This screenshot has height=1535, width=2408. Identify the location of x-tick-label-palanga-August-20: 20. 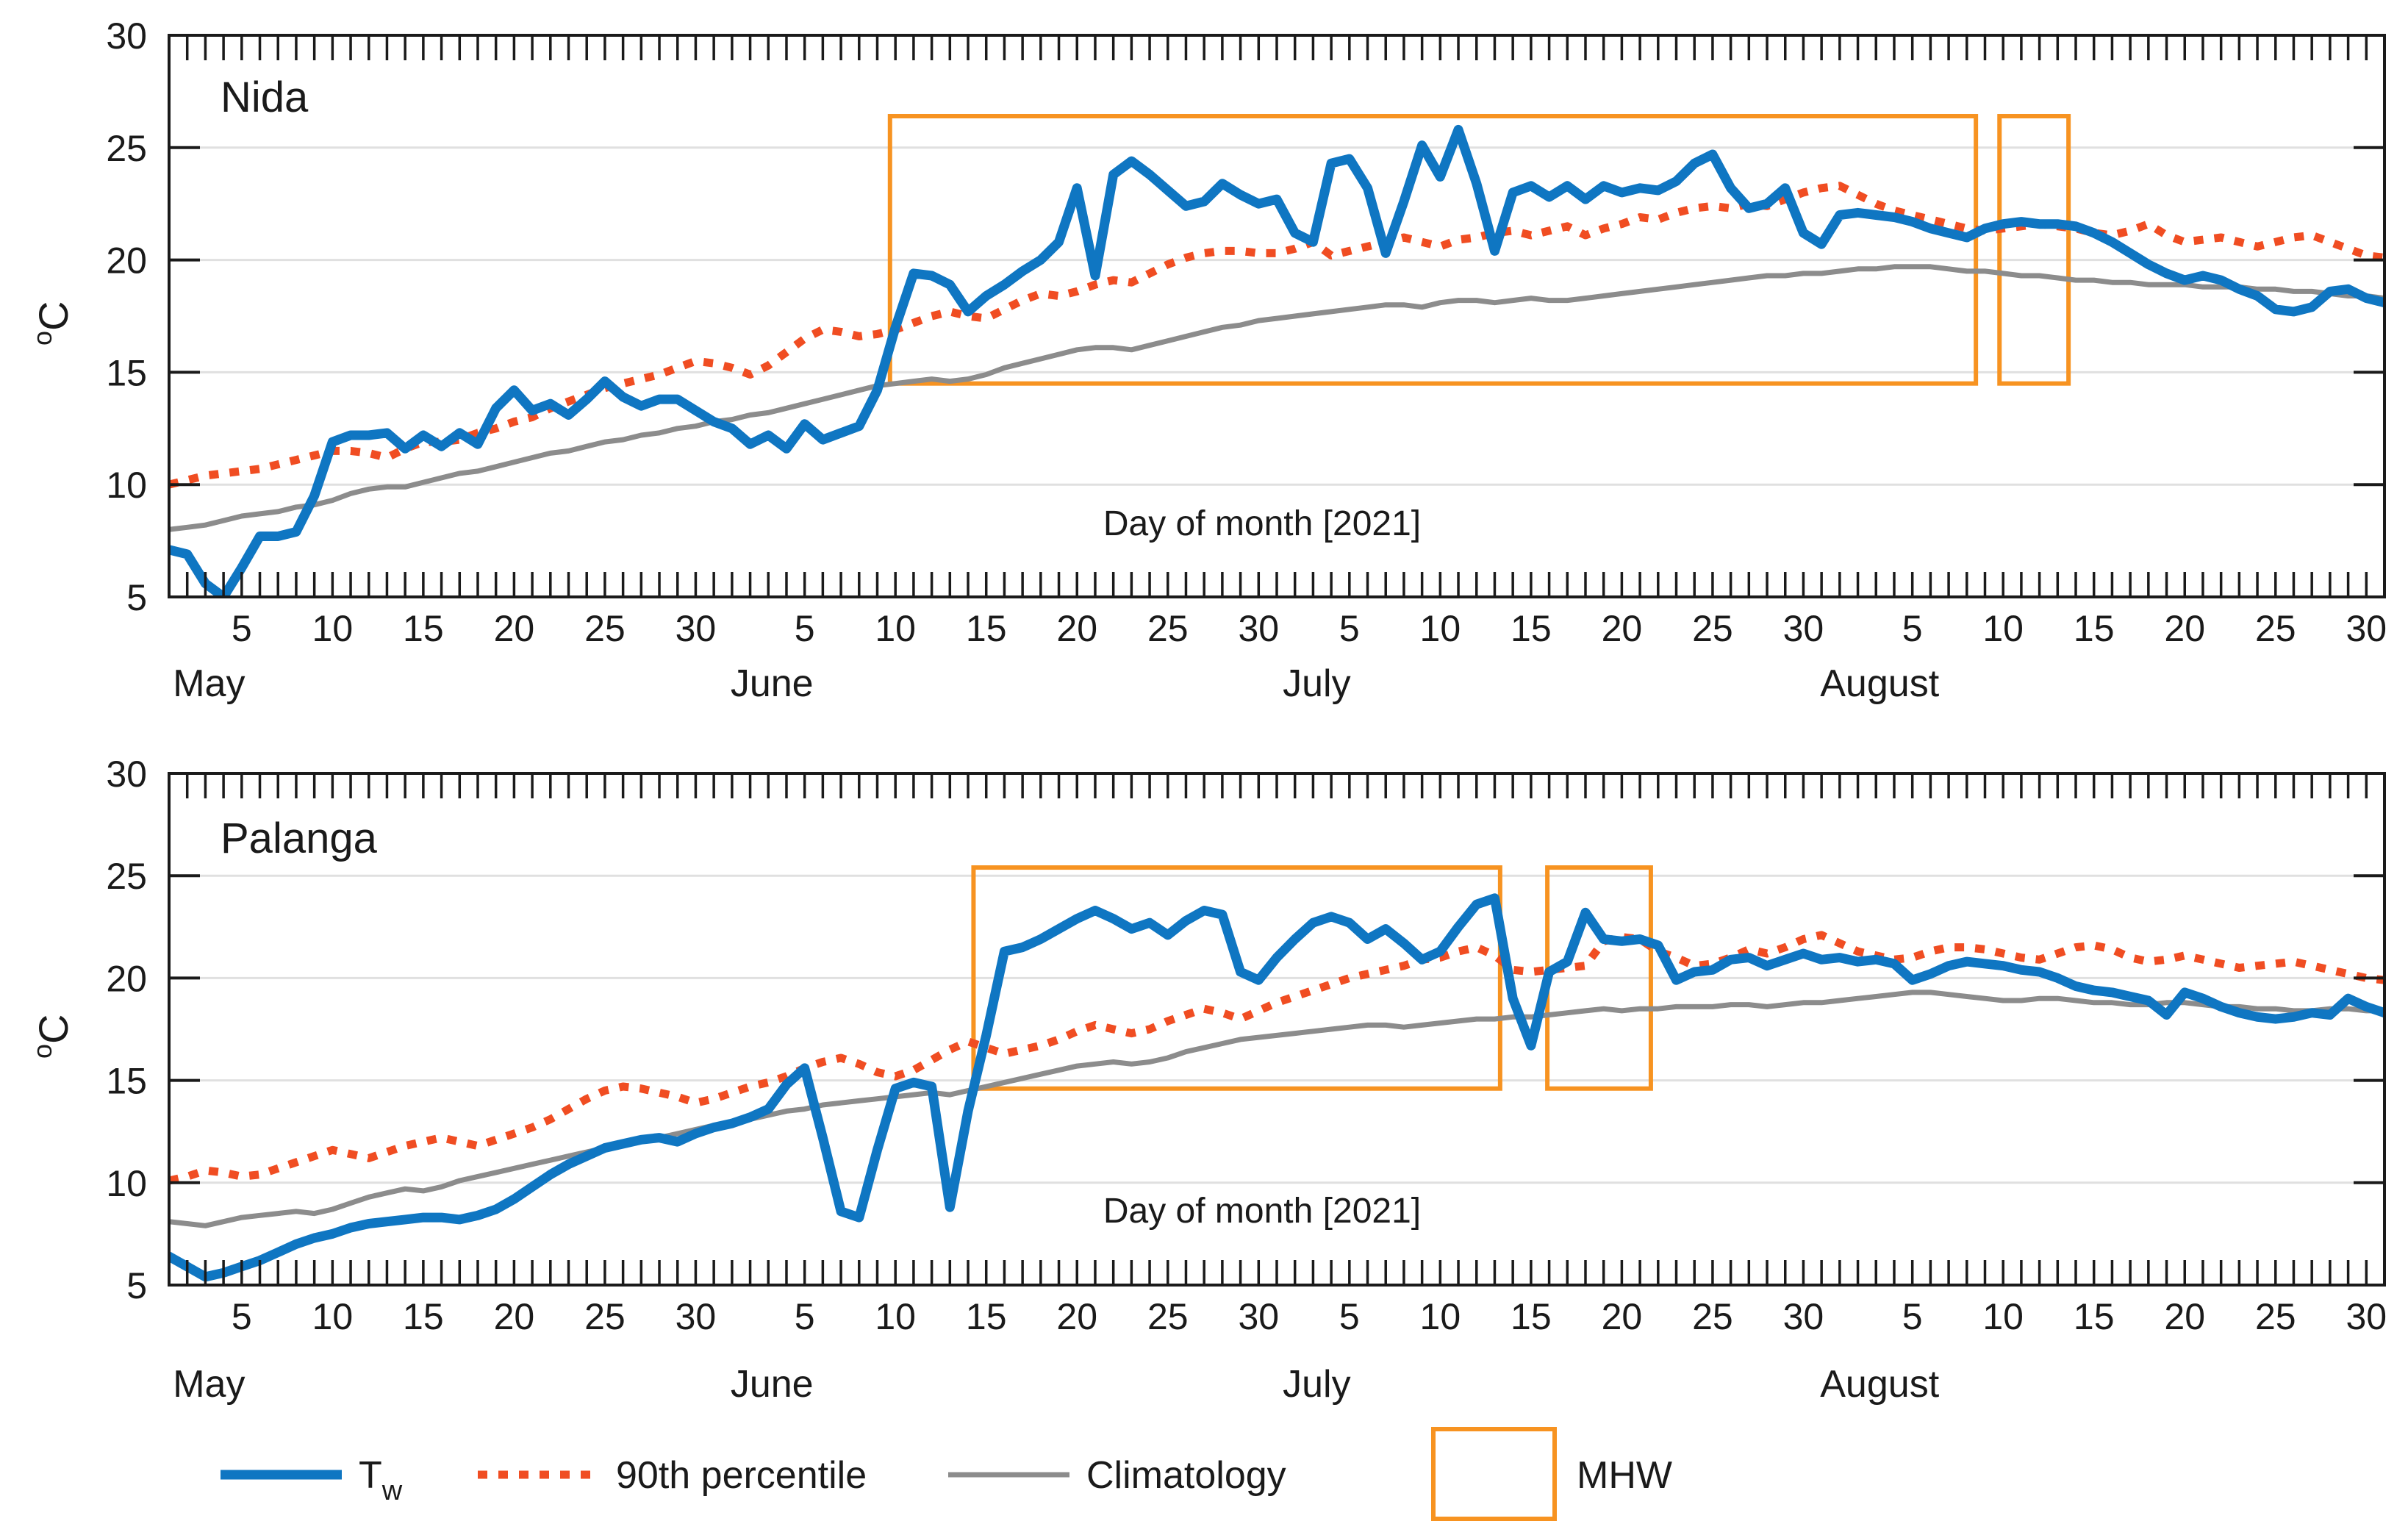
(2184, 1316).